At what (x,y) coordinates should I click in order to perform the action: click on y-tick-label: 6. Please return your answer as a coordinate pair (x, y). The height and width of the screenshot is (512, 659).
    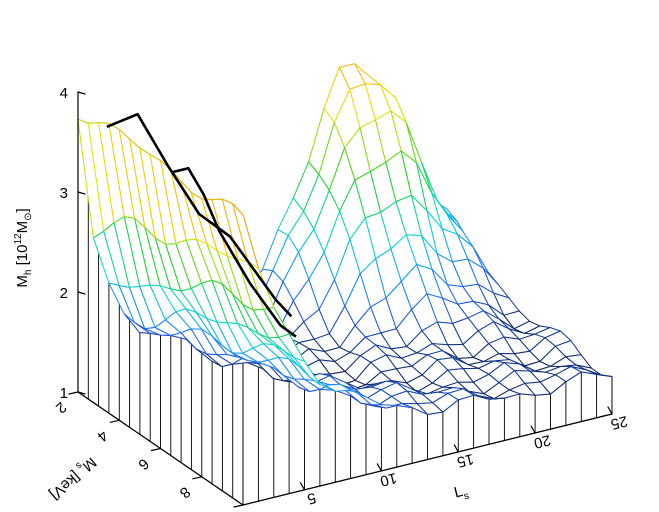
    Looking at the image, I should click on (143, 464).